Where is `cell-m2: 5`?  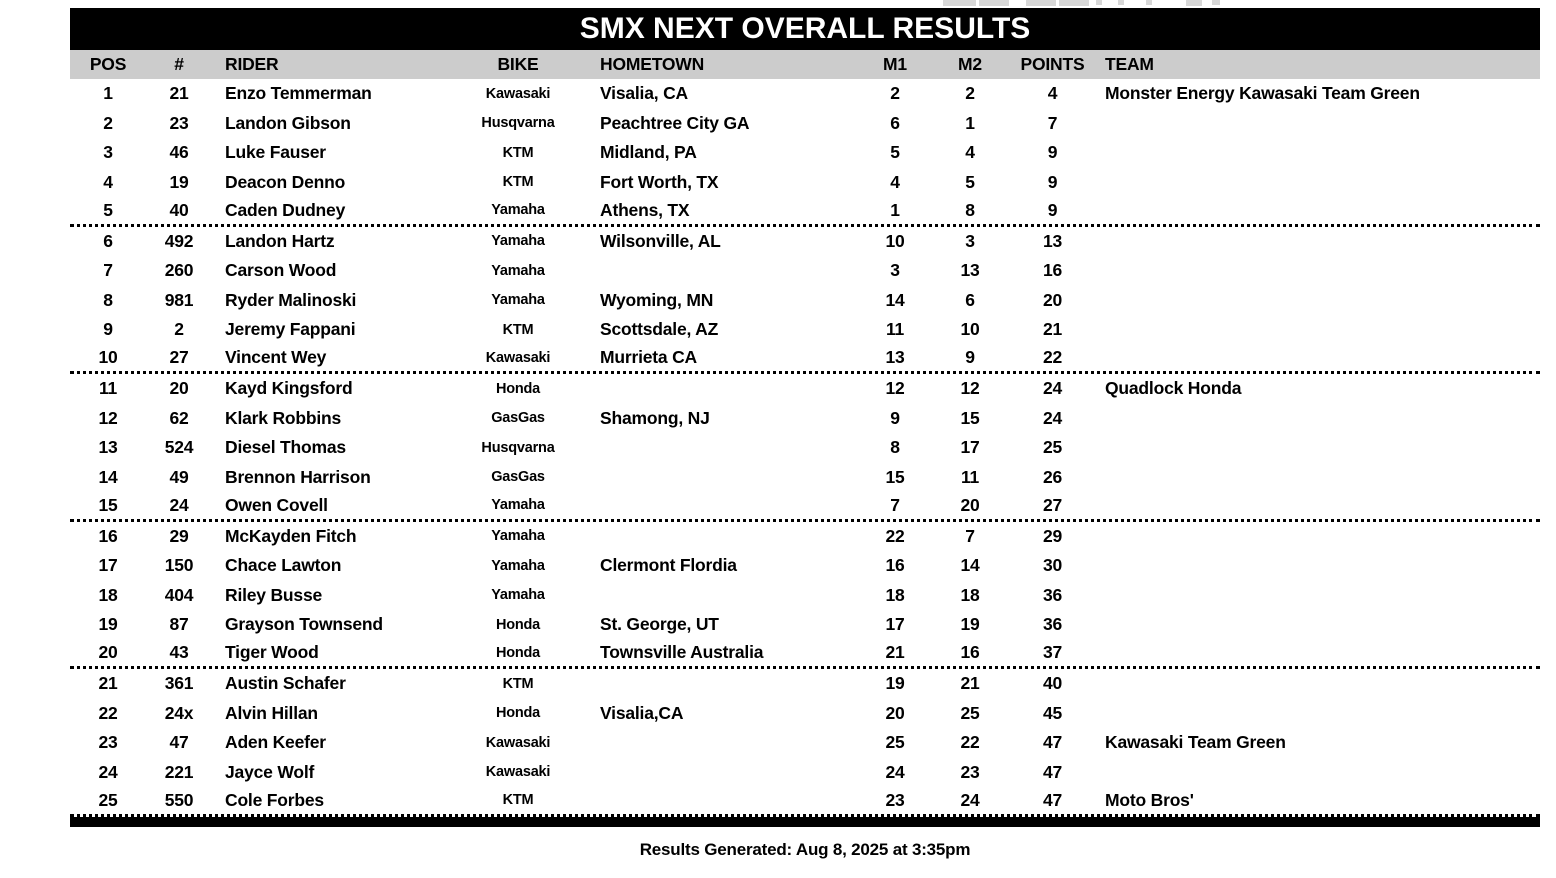
cell-m2: 5 is located at coordinates (970, 181).